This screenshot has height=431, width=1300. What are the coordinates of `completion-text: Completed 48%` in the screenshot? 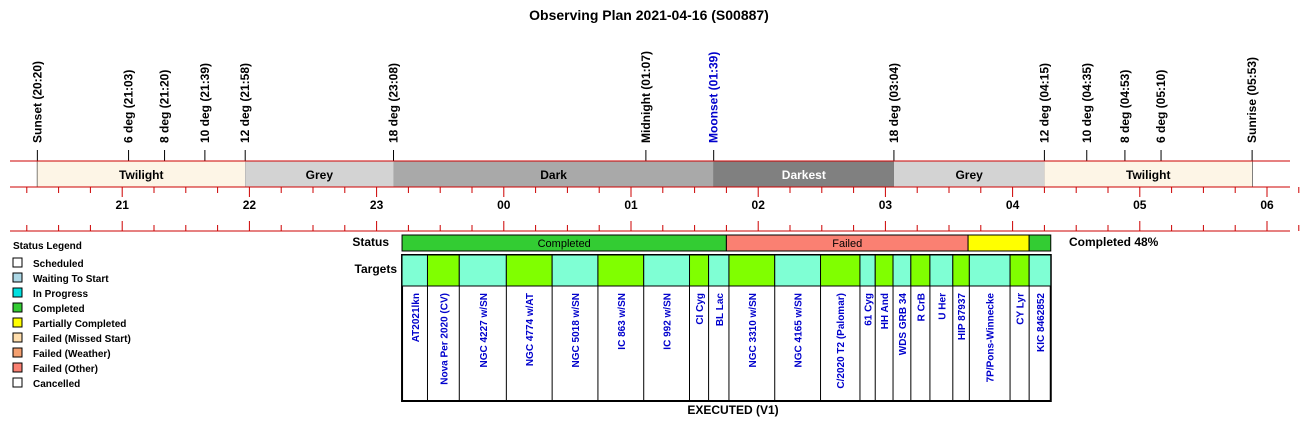 It's located at (1114, 242).